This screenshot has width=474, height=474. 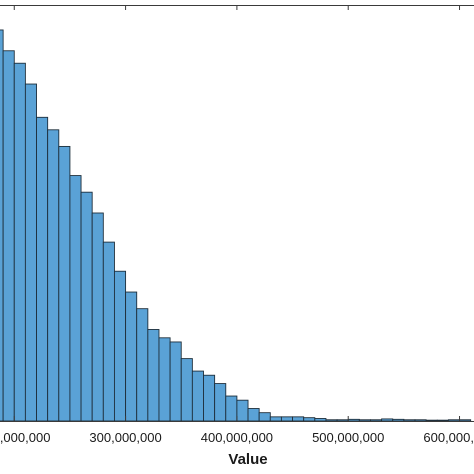 What do you see at coordinates (125, 437) in the screenshot?
I see `x-tick-label: 300,000,000` at bounding box center [125, 437].